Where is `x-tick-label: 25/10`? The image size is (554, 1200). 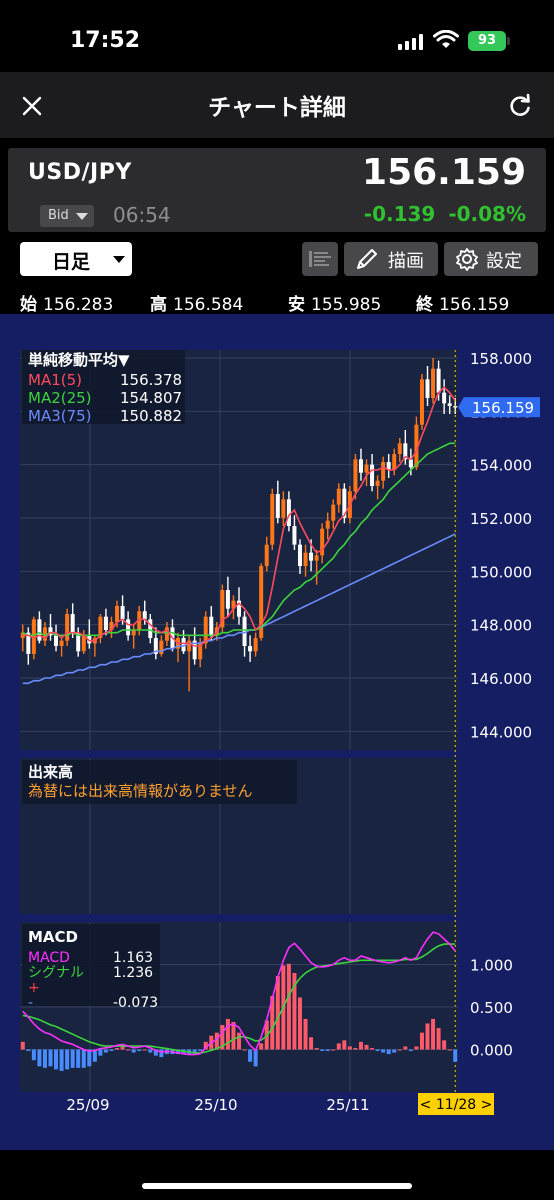 x-tick-label: 25/10 is located at coordinates (215, 1105).